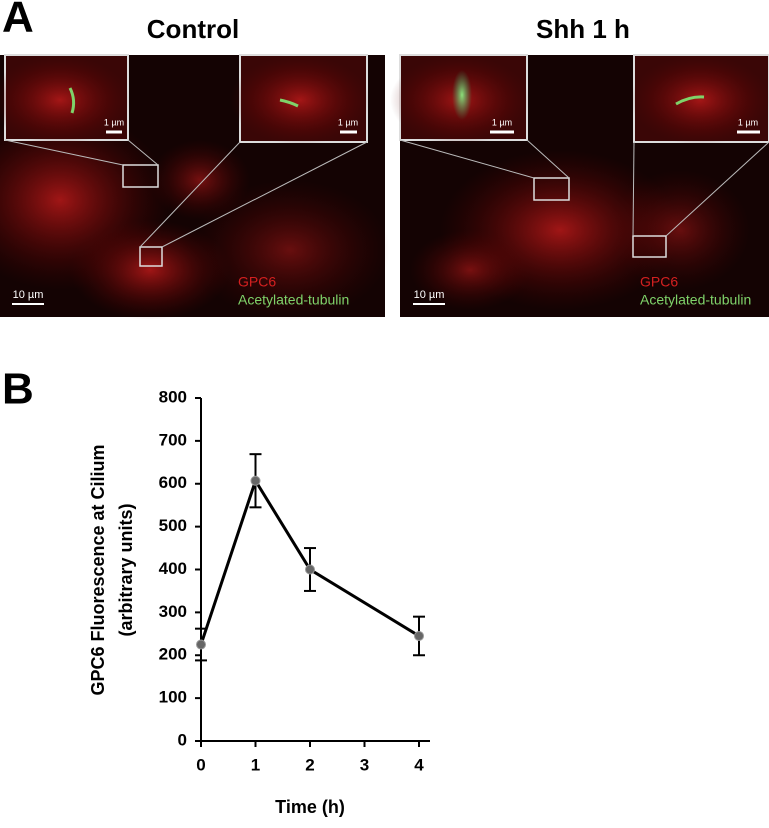 The image size is (769, 828). Describe the element at coordinates (173, 396) in the screenshot. I see `y-tick-label: 800` at that location.